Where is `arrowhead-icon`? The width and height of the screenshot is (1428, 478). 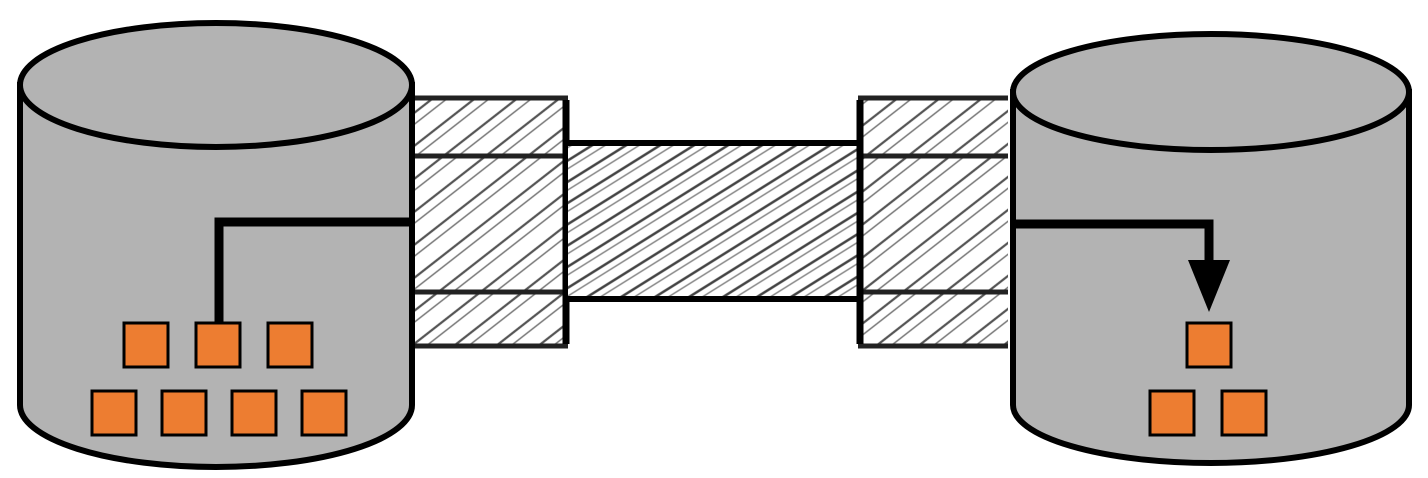
arrowhead-icon is located at coordinates (1209, 286).